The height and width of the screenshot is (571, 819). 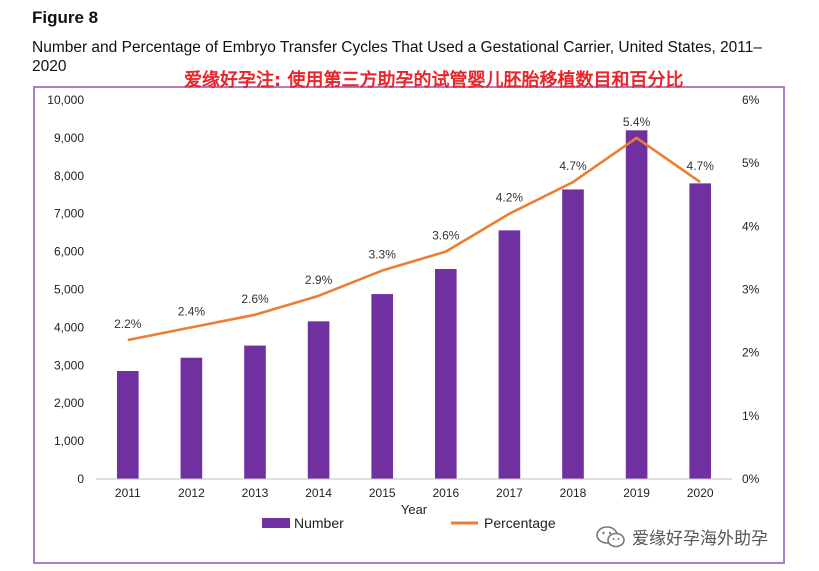 What do you see at coordinates (610, 536) in the screenshot?
I see `wechat-icon` at bounding box center [610, 536].